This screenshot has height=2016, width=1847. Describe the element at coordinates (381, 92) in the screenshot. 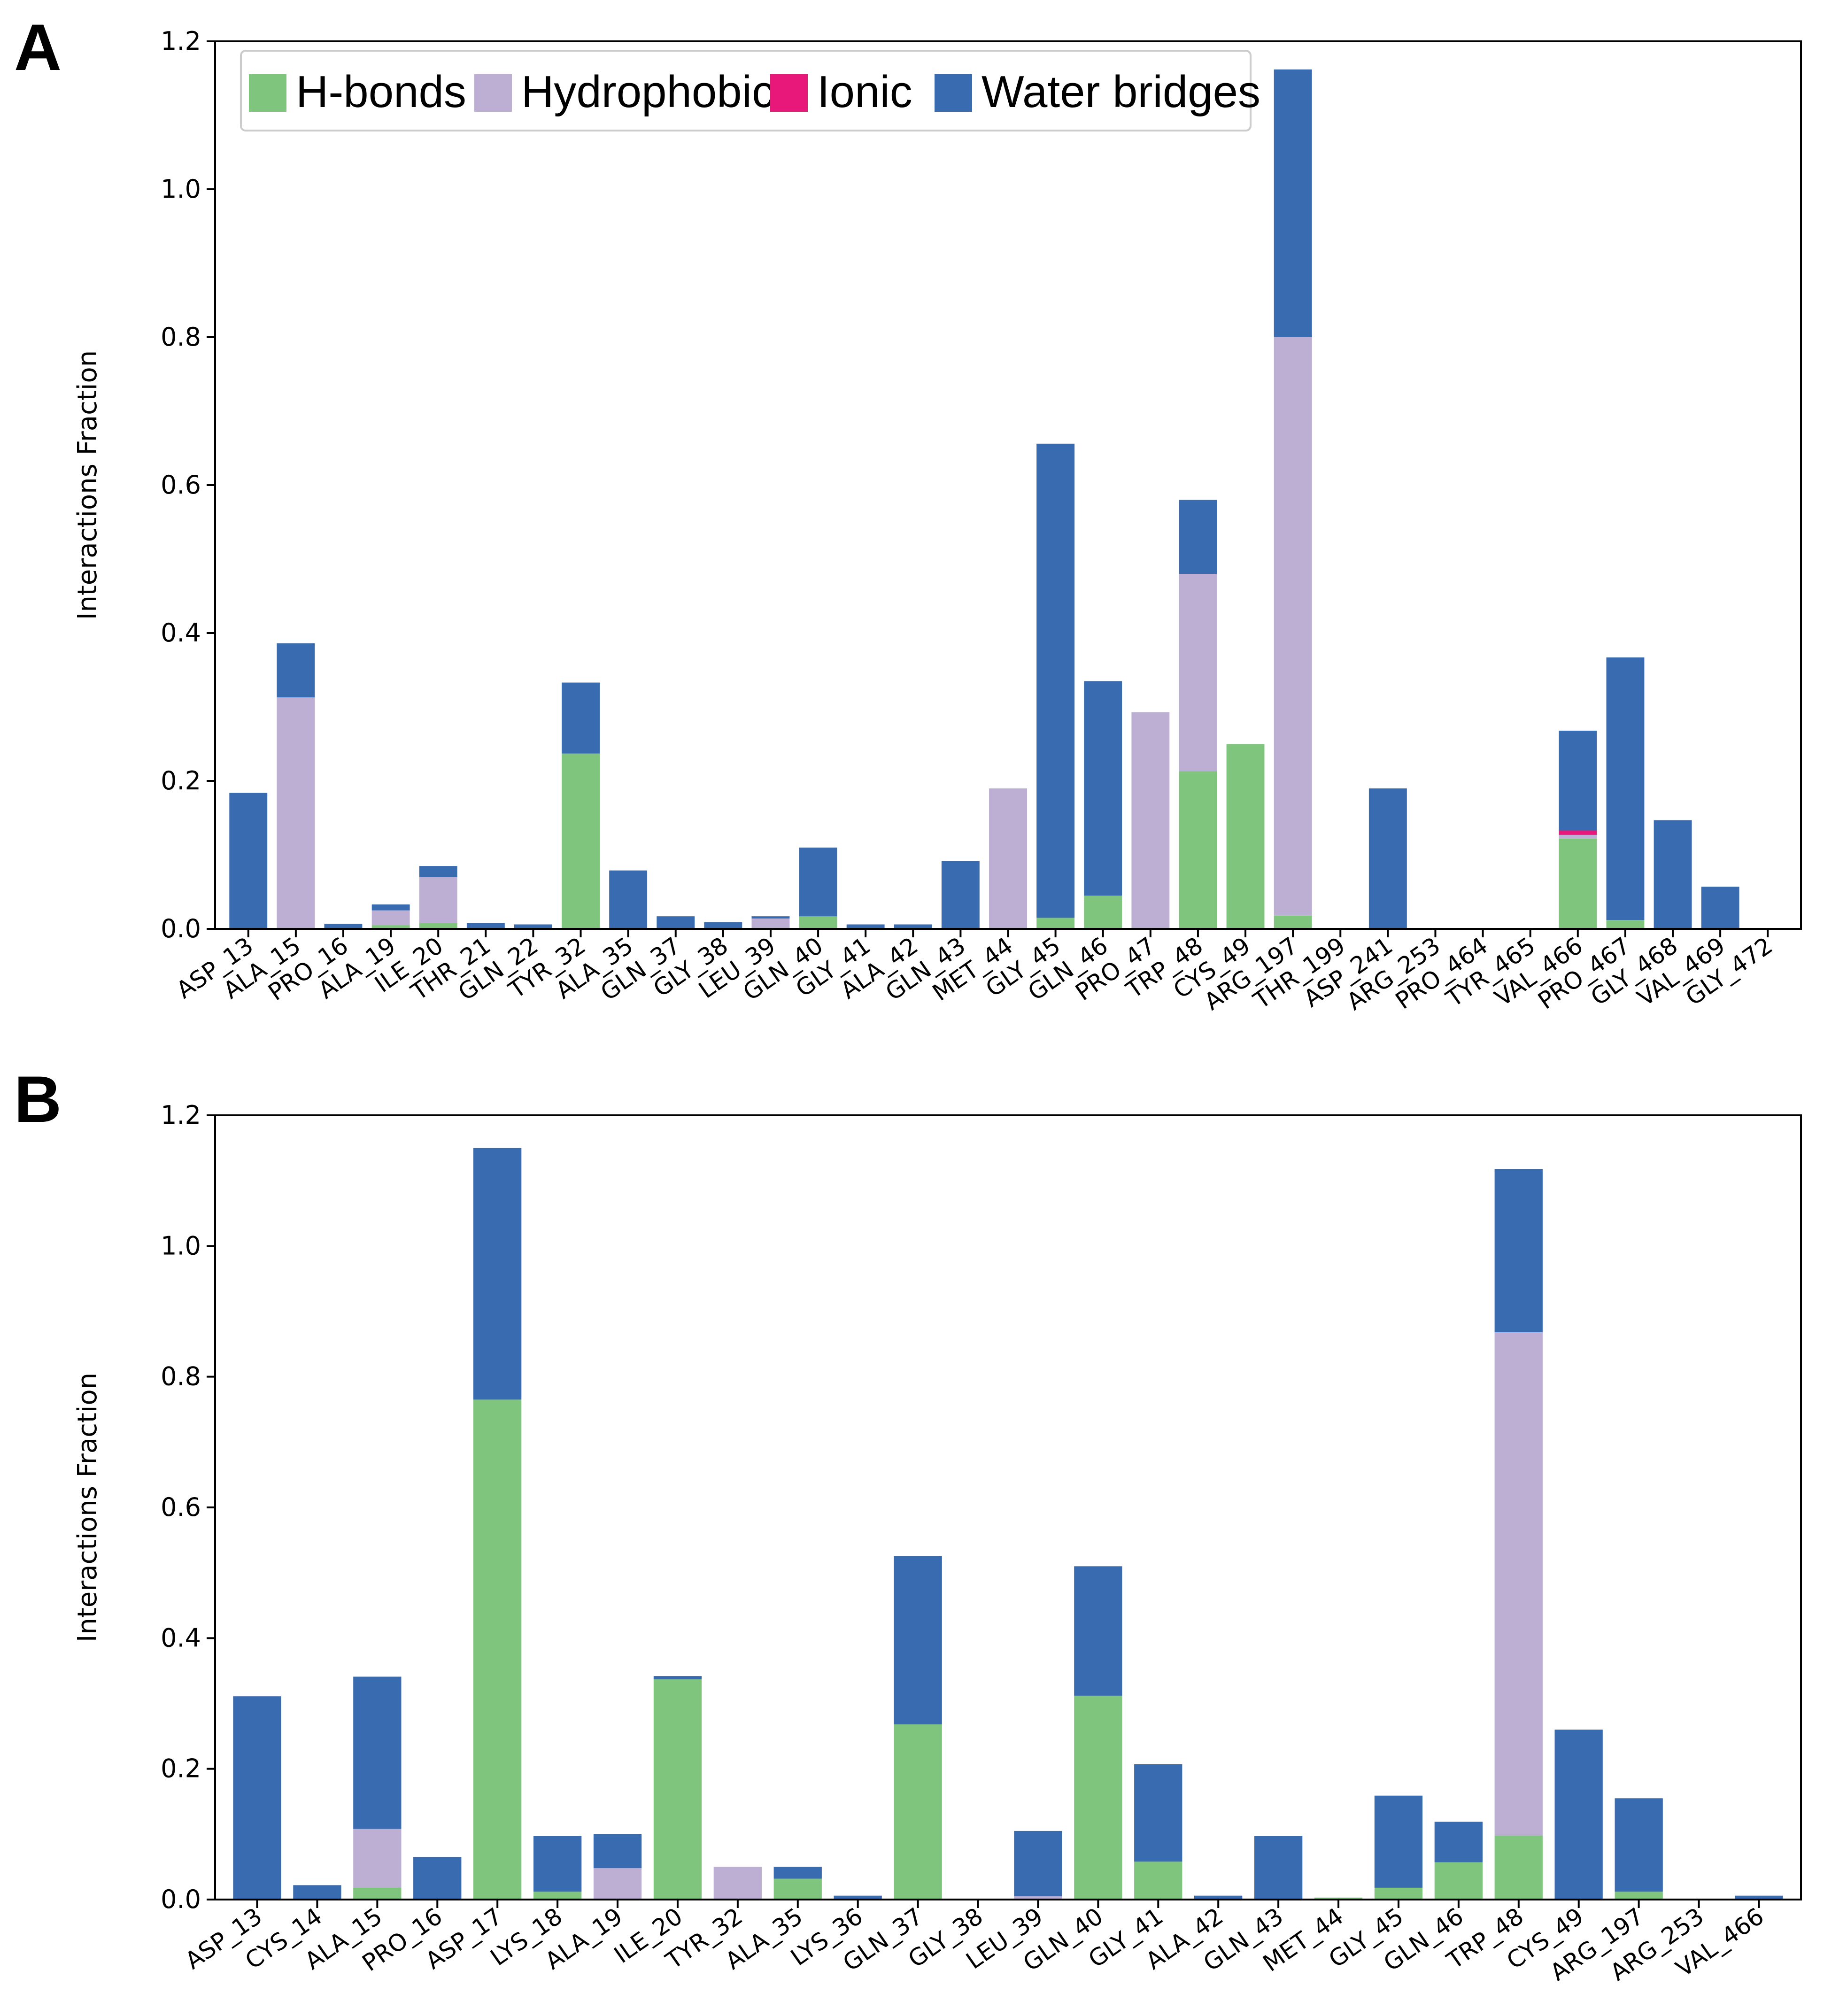

I see `legend-label-h-bonds: H-bonds` at that location.